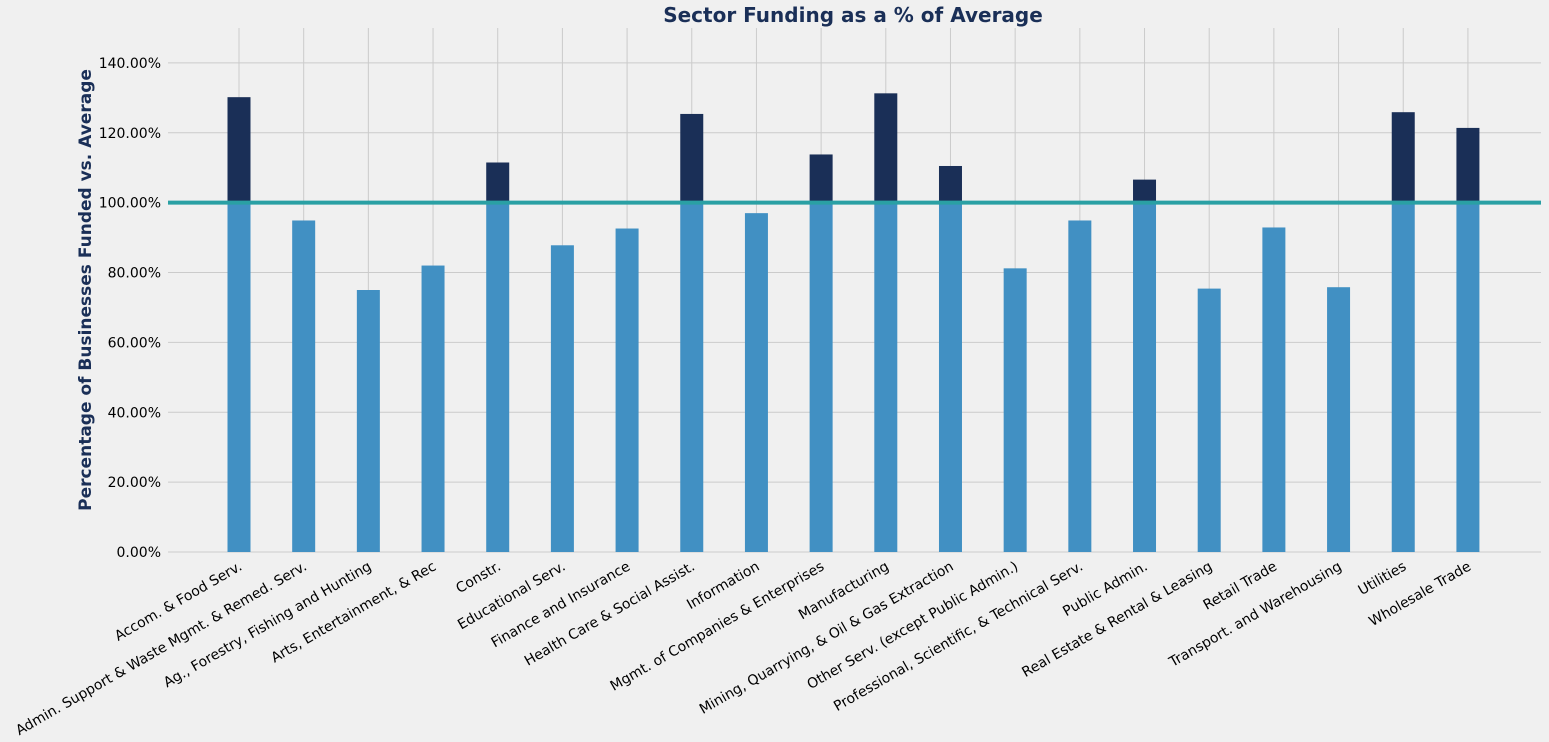 The width and height of the screenshot is (1549, 742). I want to click on chart-title: Sector Funding as a % of Average, so click(853, 15).